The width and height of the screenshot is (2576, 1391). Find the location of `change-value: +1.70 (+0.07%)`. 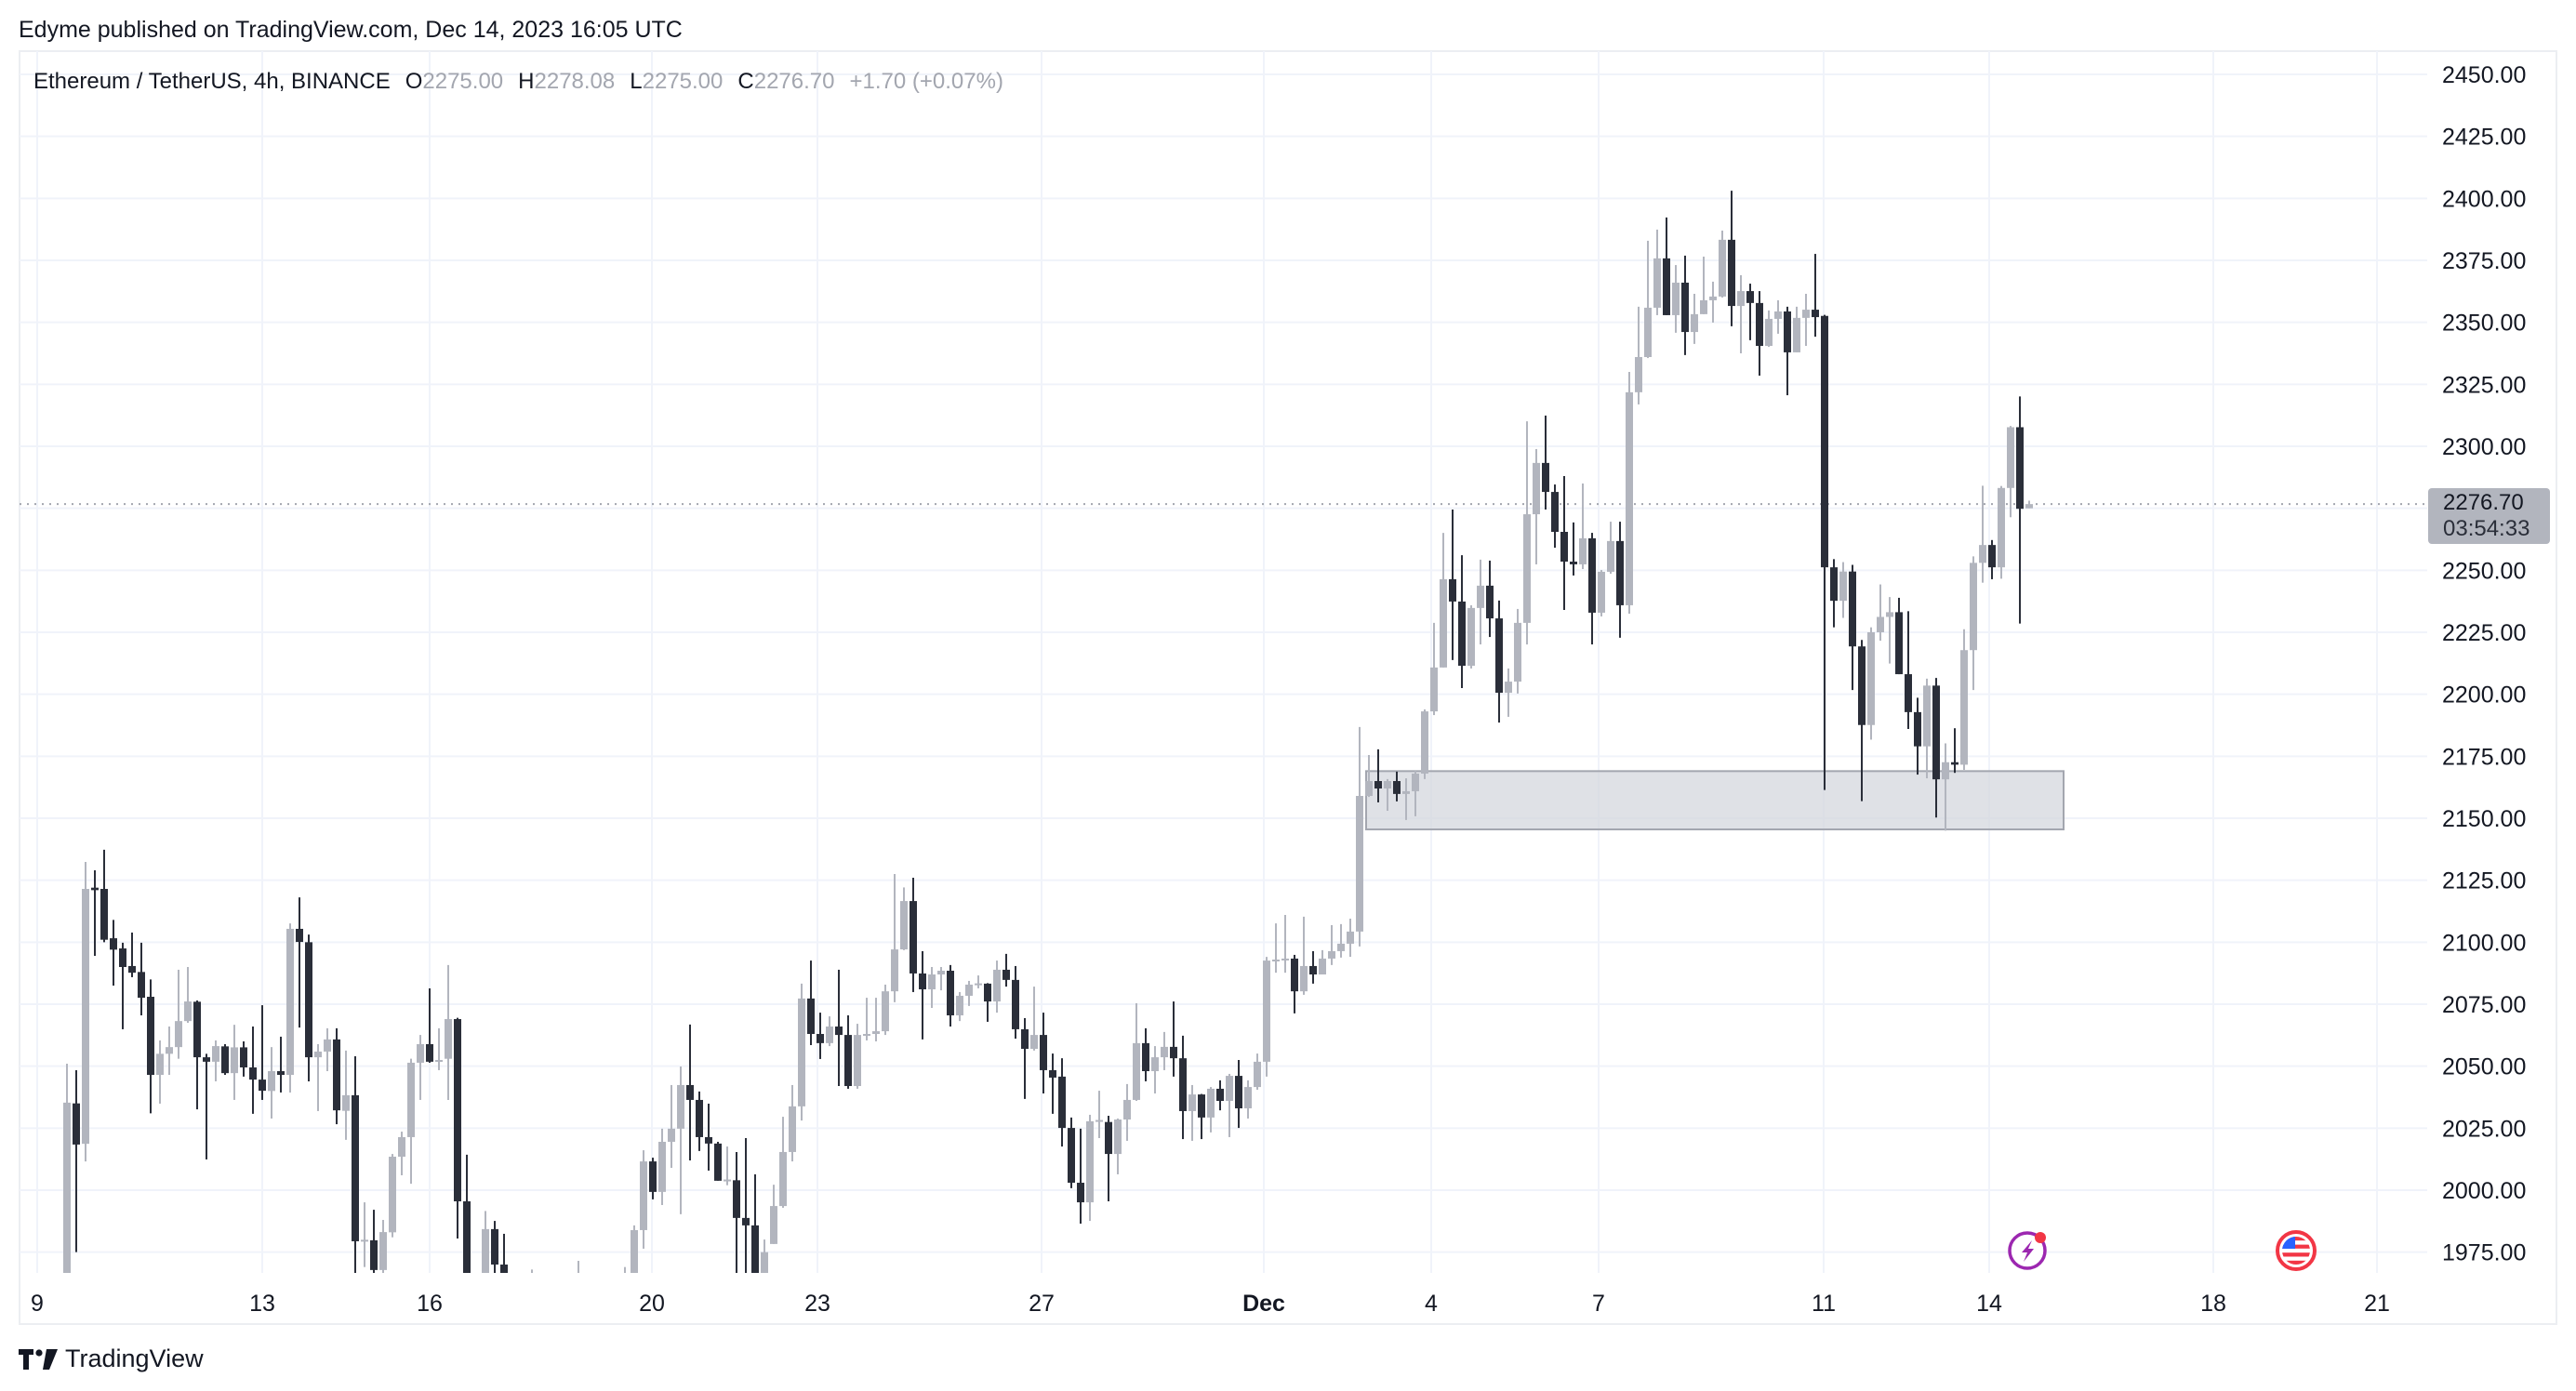

change-value: +1.70 (+0.07%) is located at coordinates (926, 81).